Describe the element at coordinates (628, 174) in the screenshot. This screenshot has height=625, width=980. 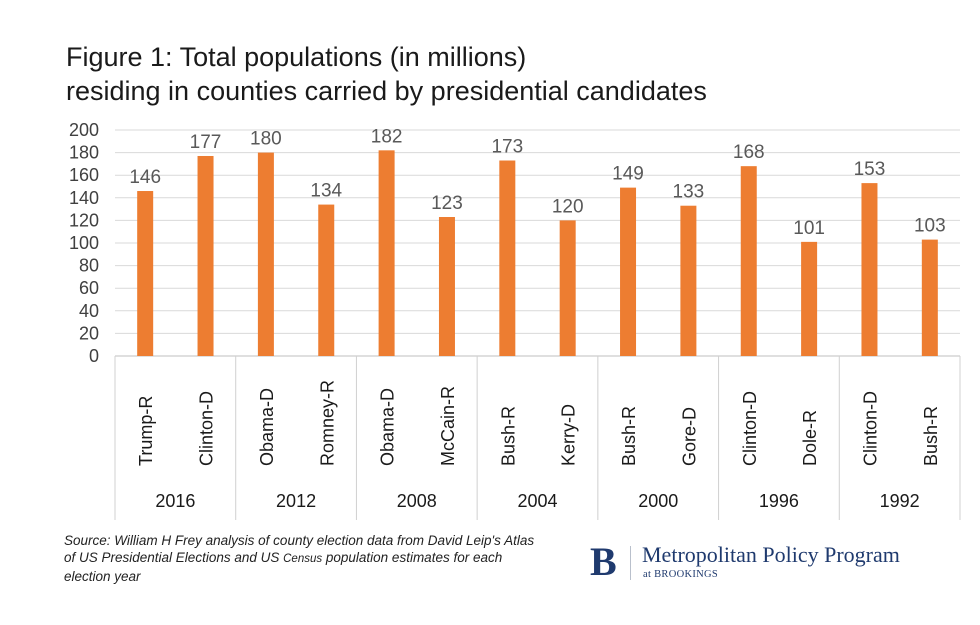
I see `data-label-2000-bush-r: 149` at that location.